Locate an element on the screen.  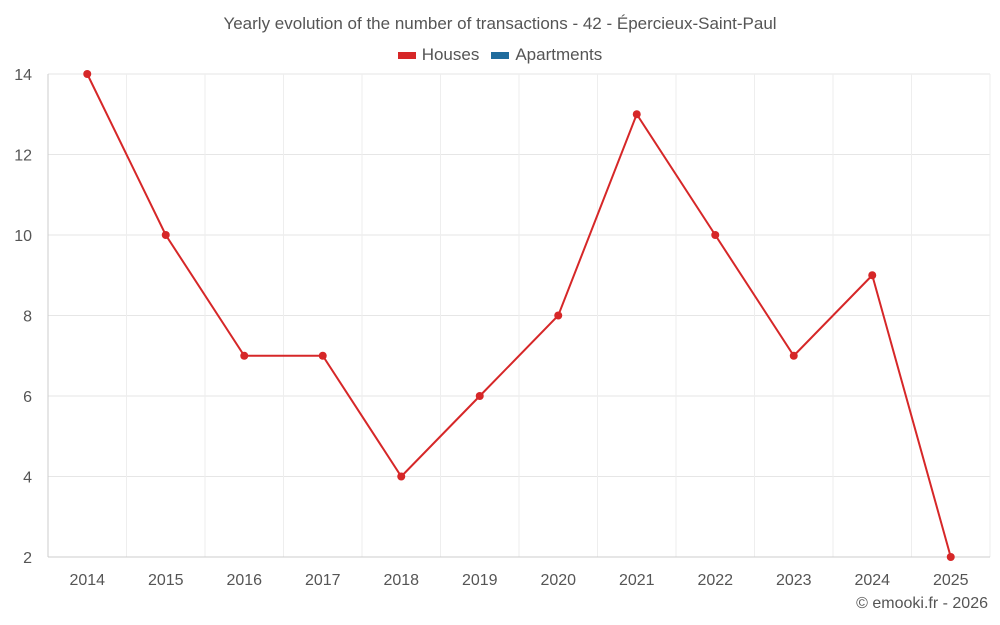
x-tick-label: 2014 is located at coordinates (87, 580).